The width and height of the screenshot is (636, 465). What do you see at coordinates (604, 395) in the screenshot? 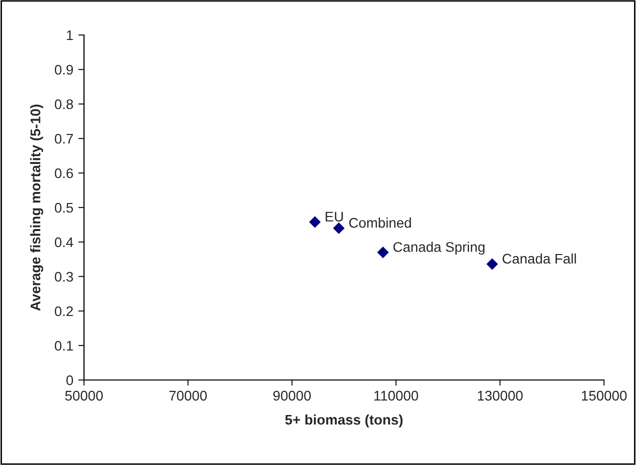
I see `x-tick-label: 150000` at bounding box center [604, 395].